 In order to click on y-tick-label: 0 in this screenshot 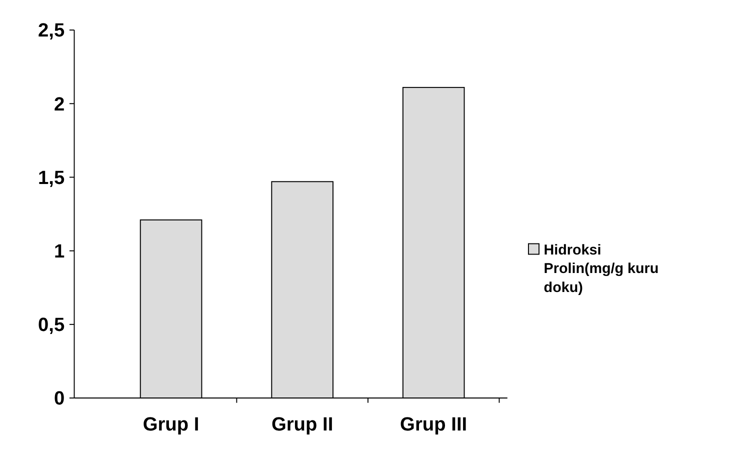, I will do `click(59, 399)`.